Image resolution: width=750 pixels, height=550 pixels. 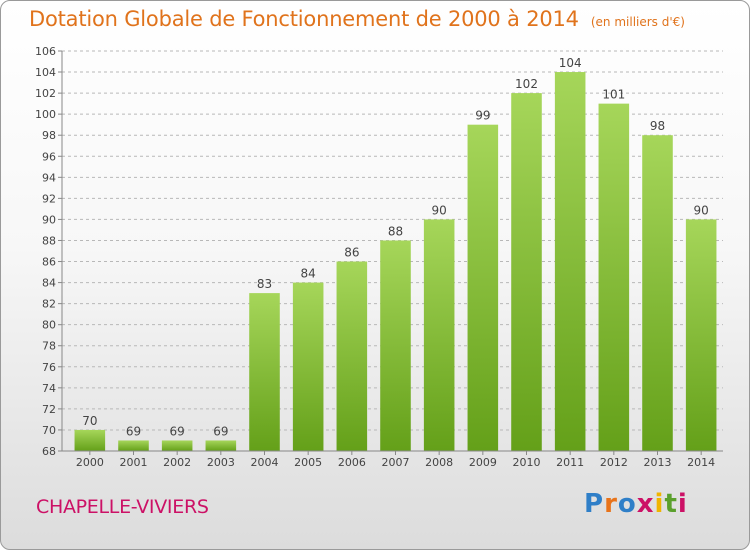 What do you see at coordinates (45, 93) in the screenshot?
I see `y-tick-label: 102` at bounding box center [45, 93].